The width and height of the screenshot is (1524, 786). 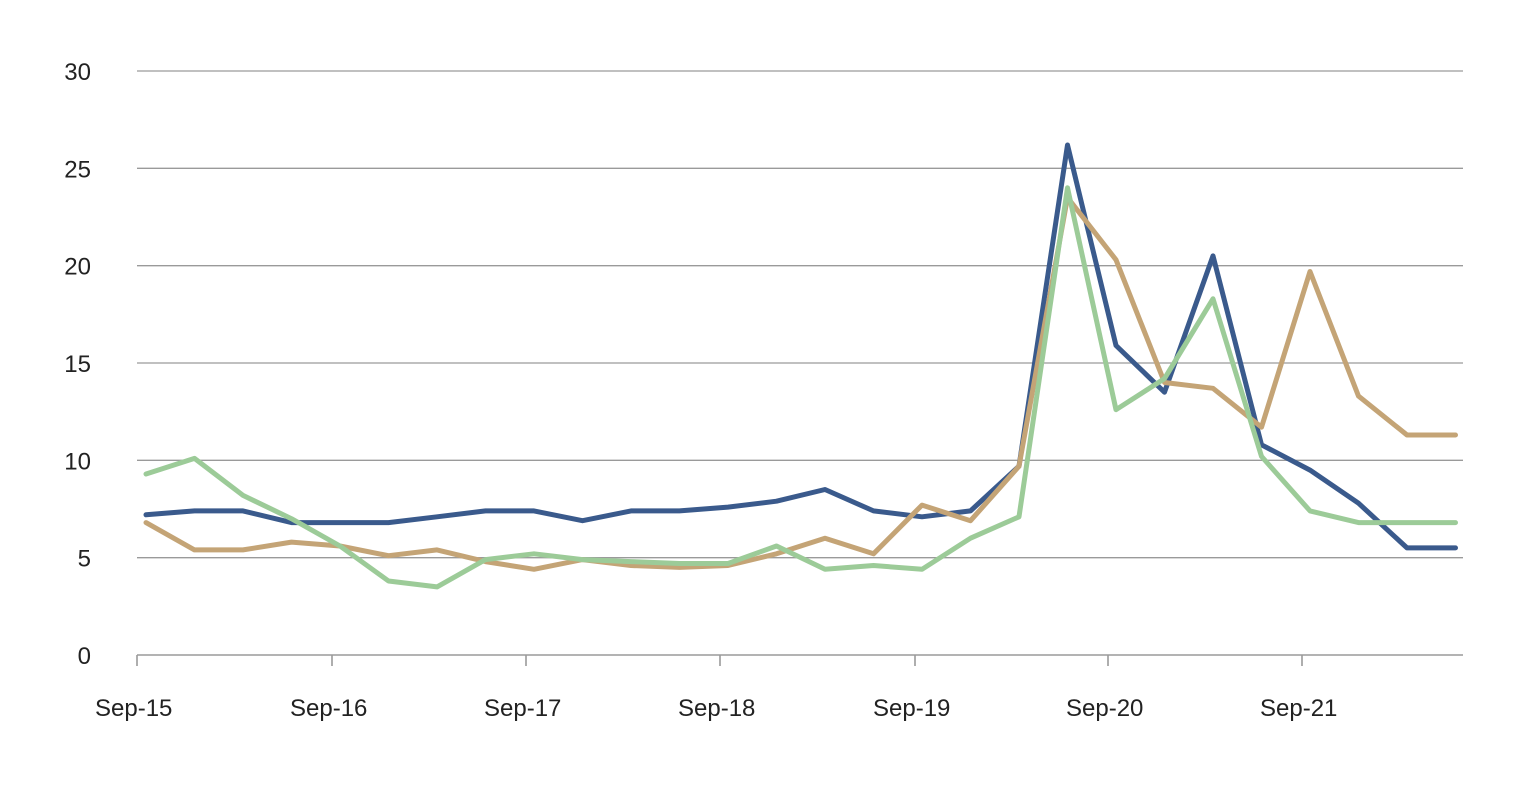 I want to click on y-tick-label: 5, so click(x=84, y=559).